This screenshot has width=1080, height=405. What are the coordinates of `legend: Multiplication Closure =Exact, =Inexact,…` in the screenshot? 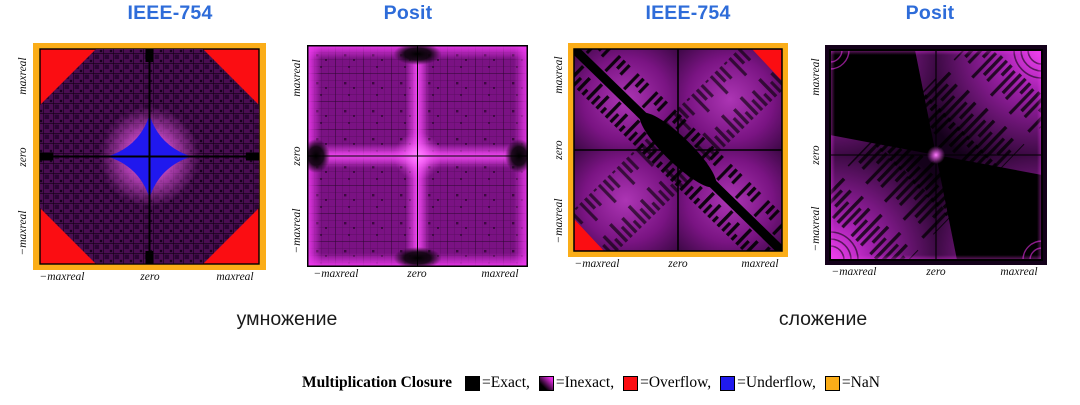 It's located at (591, 383).